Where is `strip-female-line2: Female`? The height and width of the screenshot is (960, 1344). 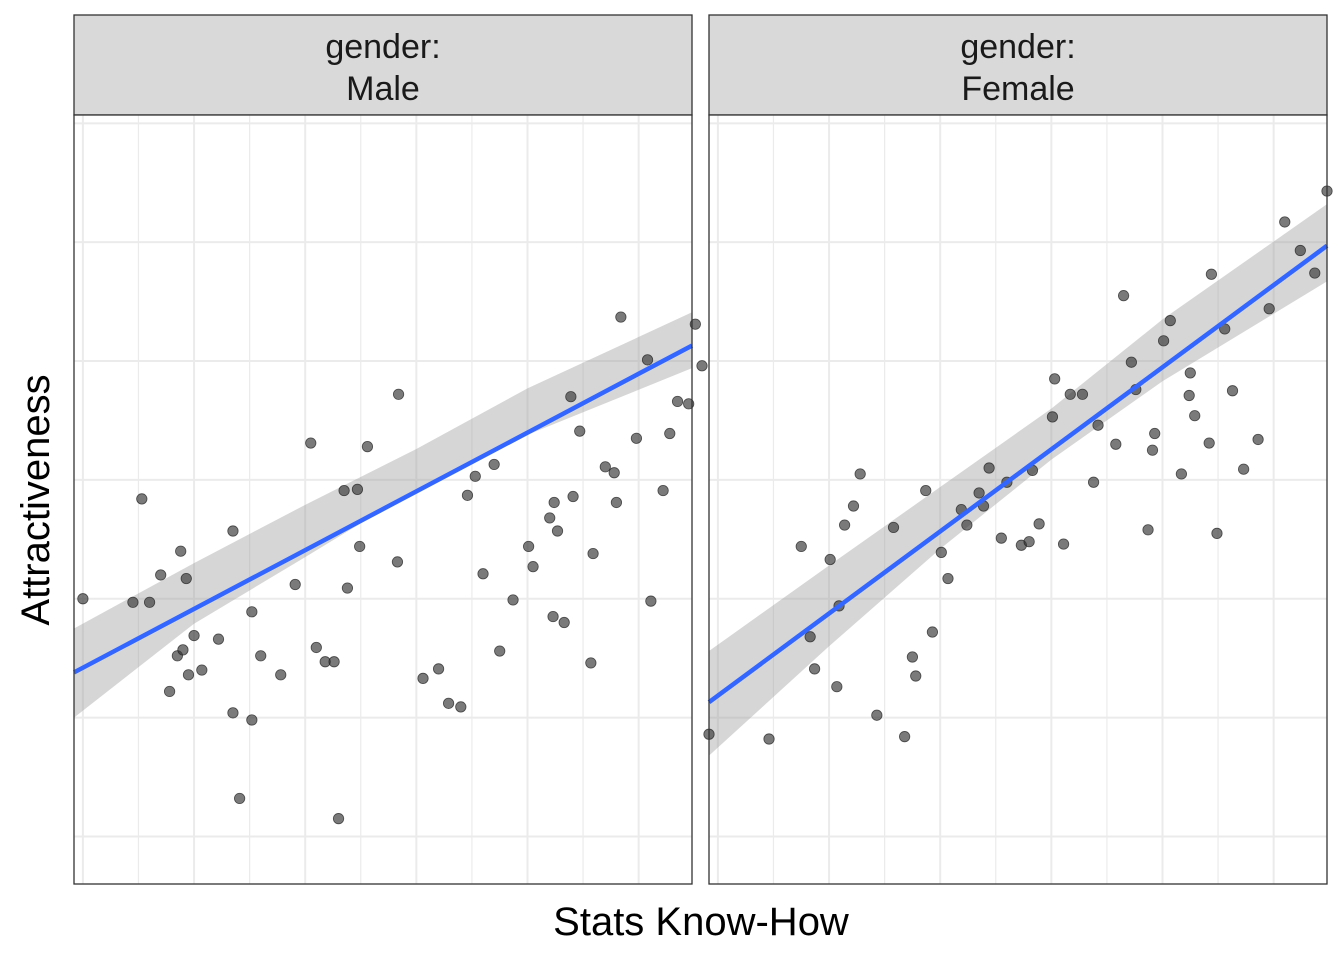 strip-female-line2: Female is located at coordinates (1017, 89).